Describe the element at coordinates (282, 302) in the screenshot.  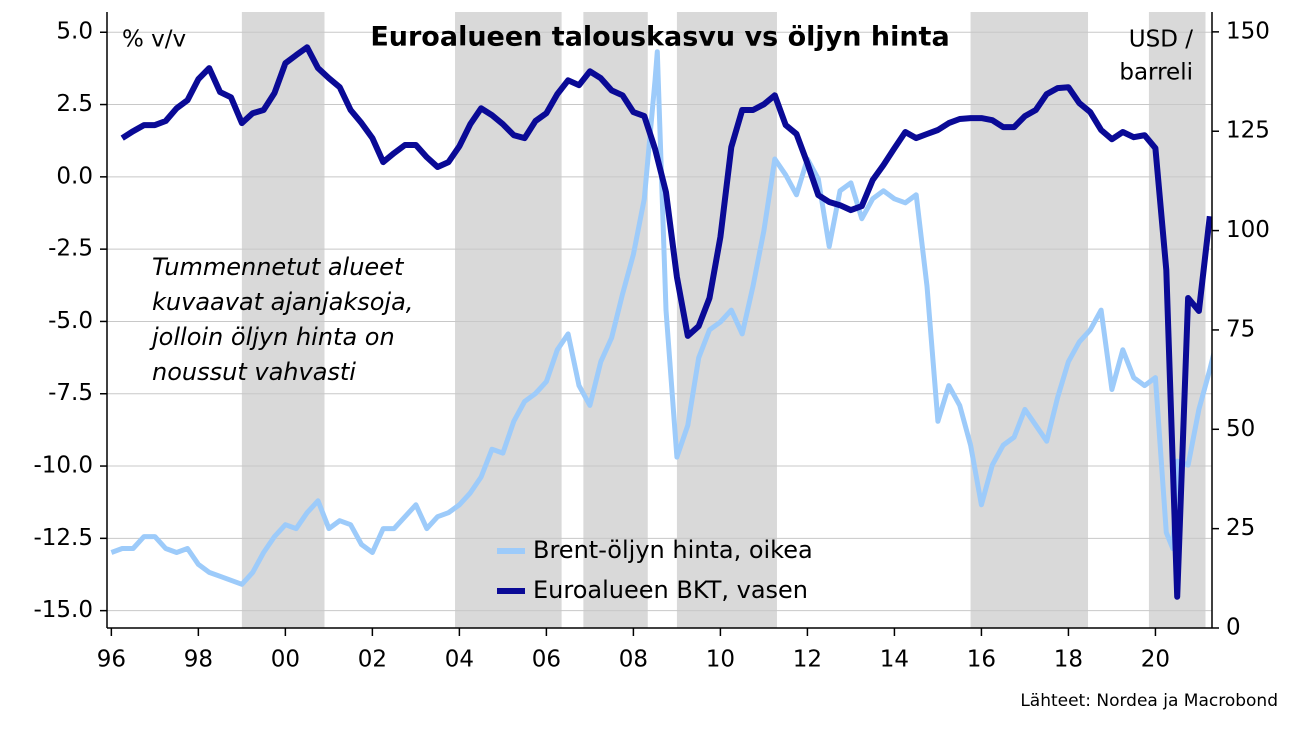
I see `annotation-line: kuvaavat ajanjaksoja,` at that location.